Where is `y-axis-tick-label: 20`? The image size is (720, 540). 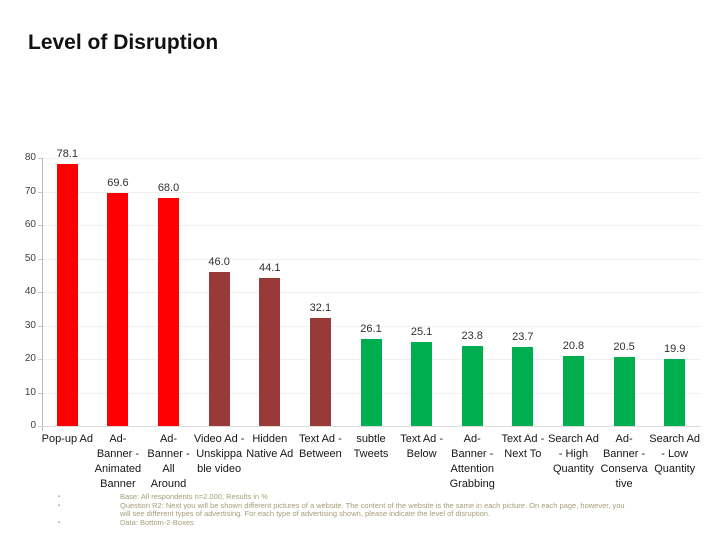
y-axis-tick-label: 20 is located at coordinates (30, 358).